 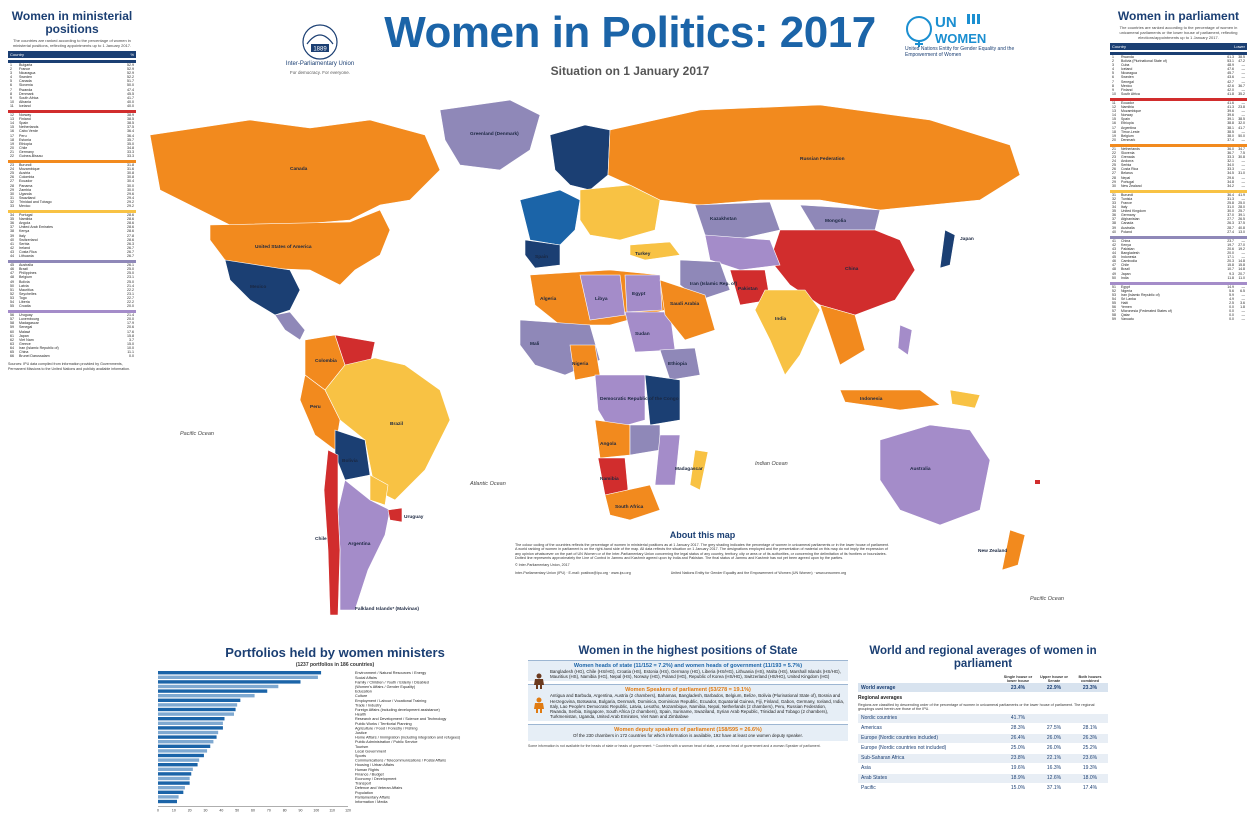 What do you see at coordinates (72, 181) in the screenshot?
I see `table-row: 27 Ecuador 30.4` at bounding box center [72, 181].